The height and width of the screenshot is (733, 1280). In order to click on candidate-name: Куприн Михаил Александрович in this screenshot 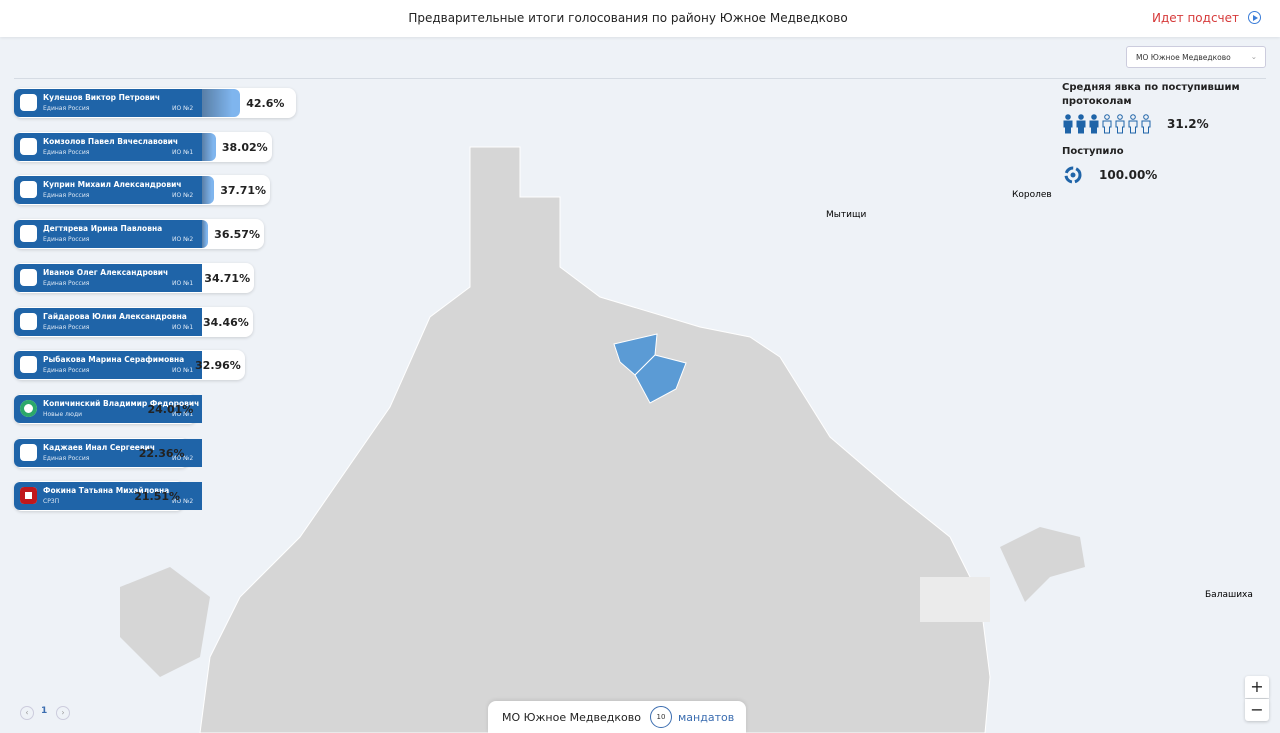, I will do `click(112, 185)`.